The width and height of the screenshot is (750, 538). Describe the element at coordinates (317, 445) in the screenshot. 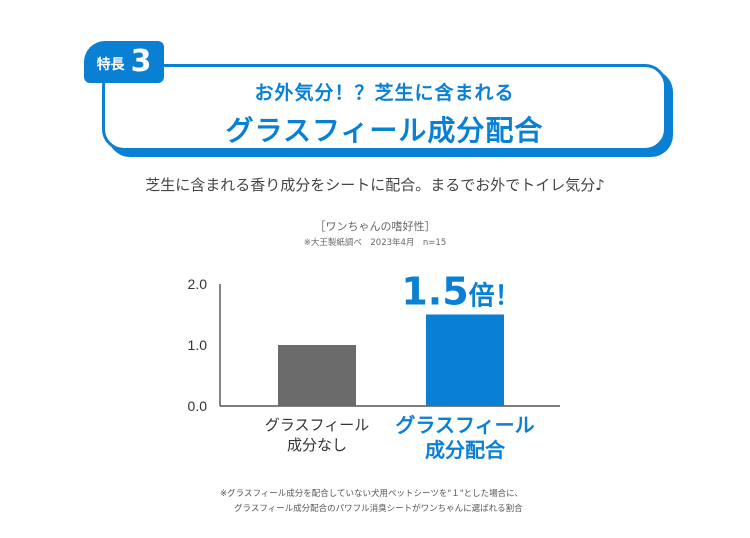

I see `x-category-label: 成分なし` at that location.